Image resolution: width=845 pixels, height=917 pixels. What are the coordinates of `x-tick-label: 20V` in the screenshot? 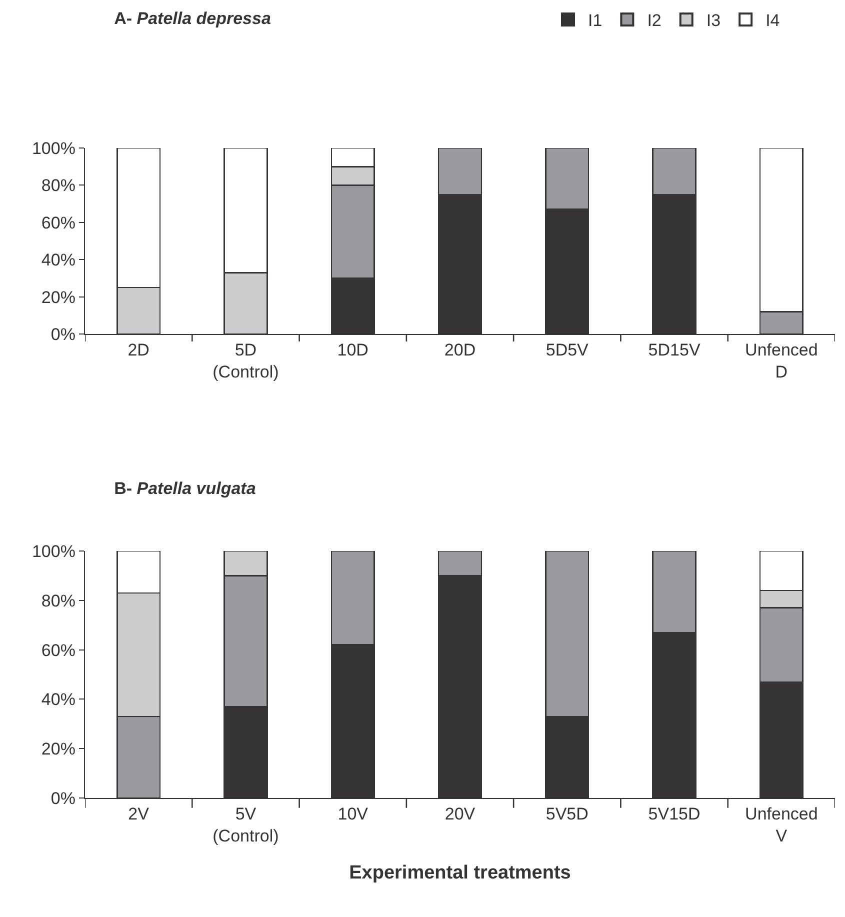 It's located at (460, 814).